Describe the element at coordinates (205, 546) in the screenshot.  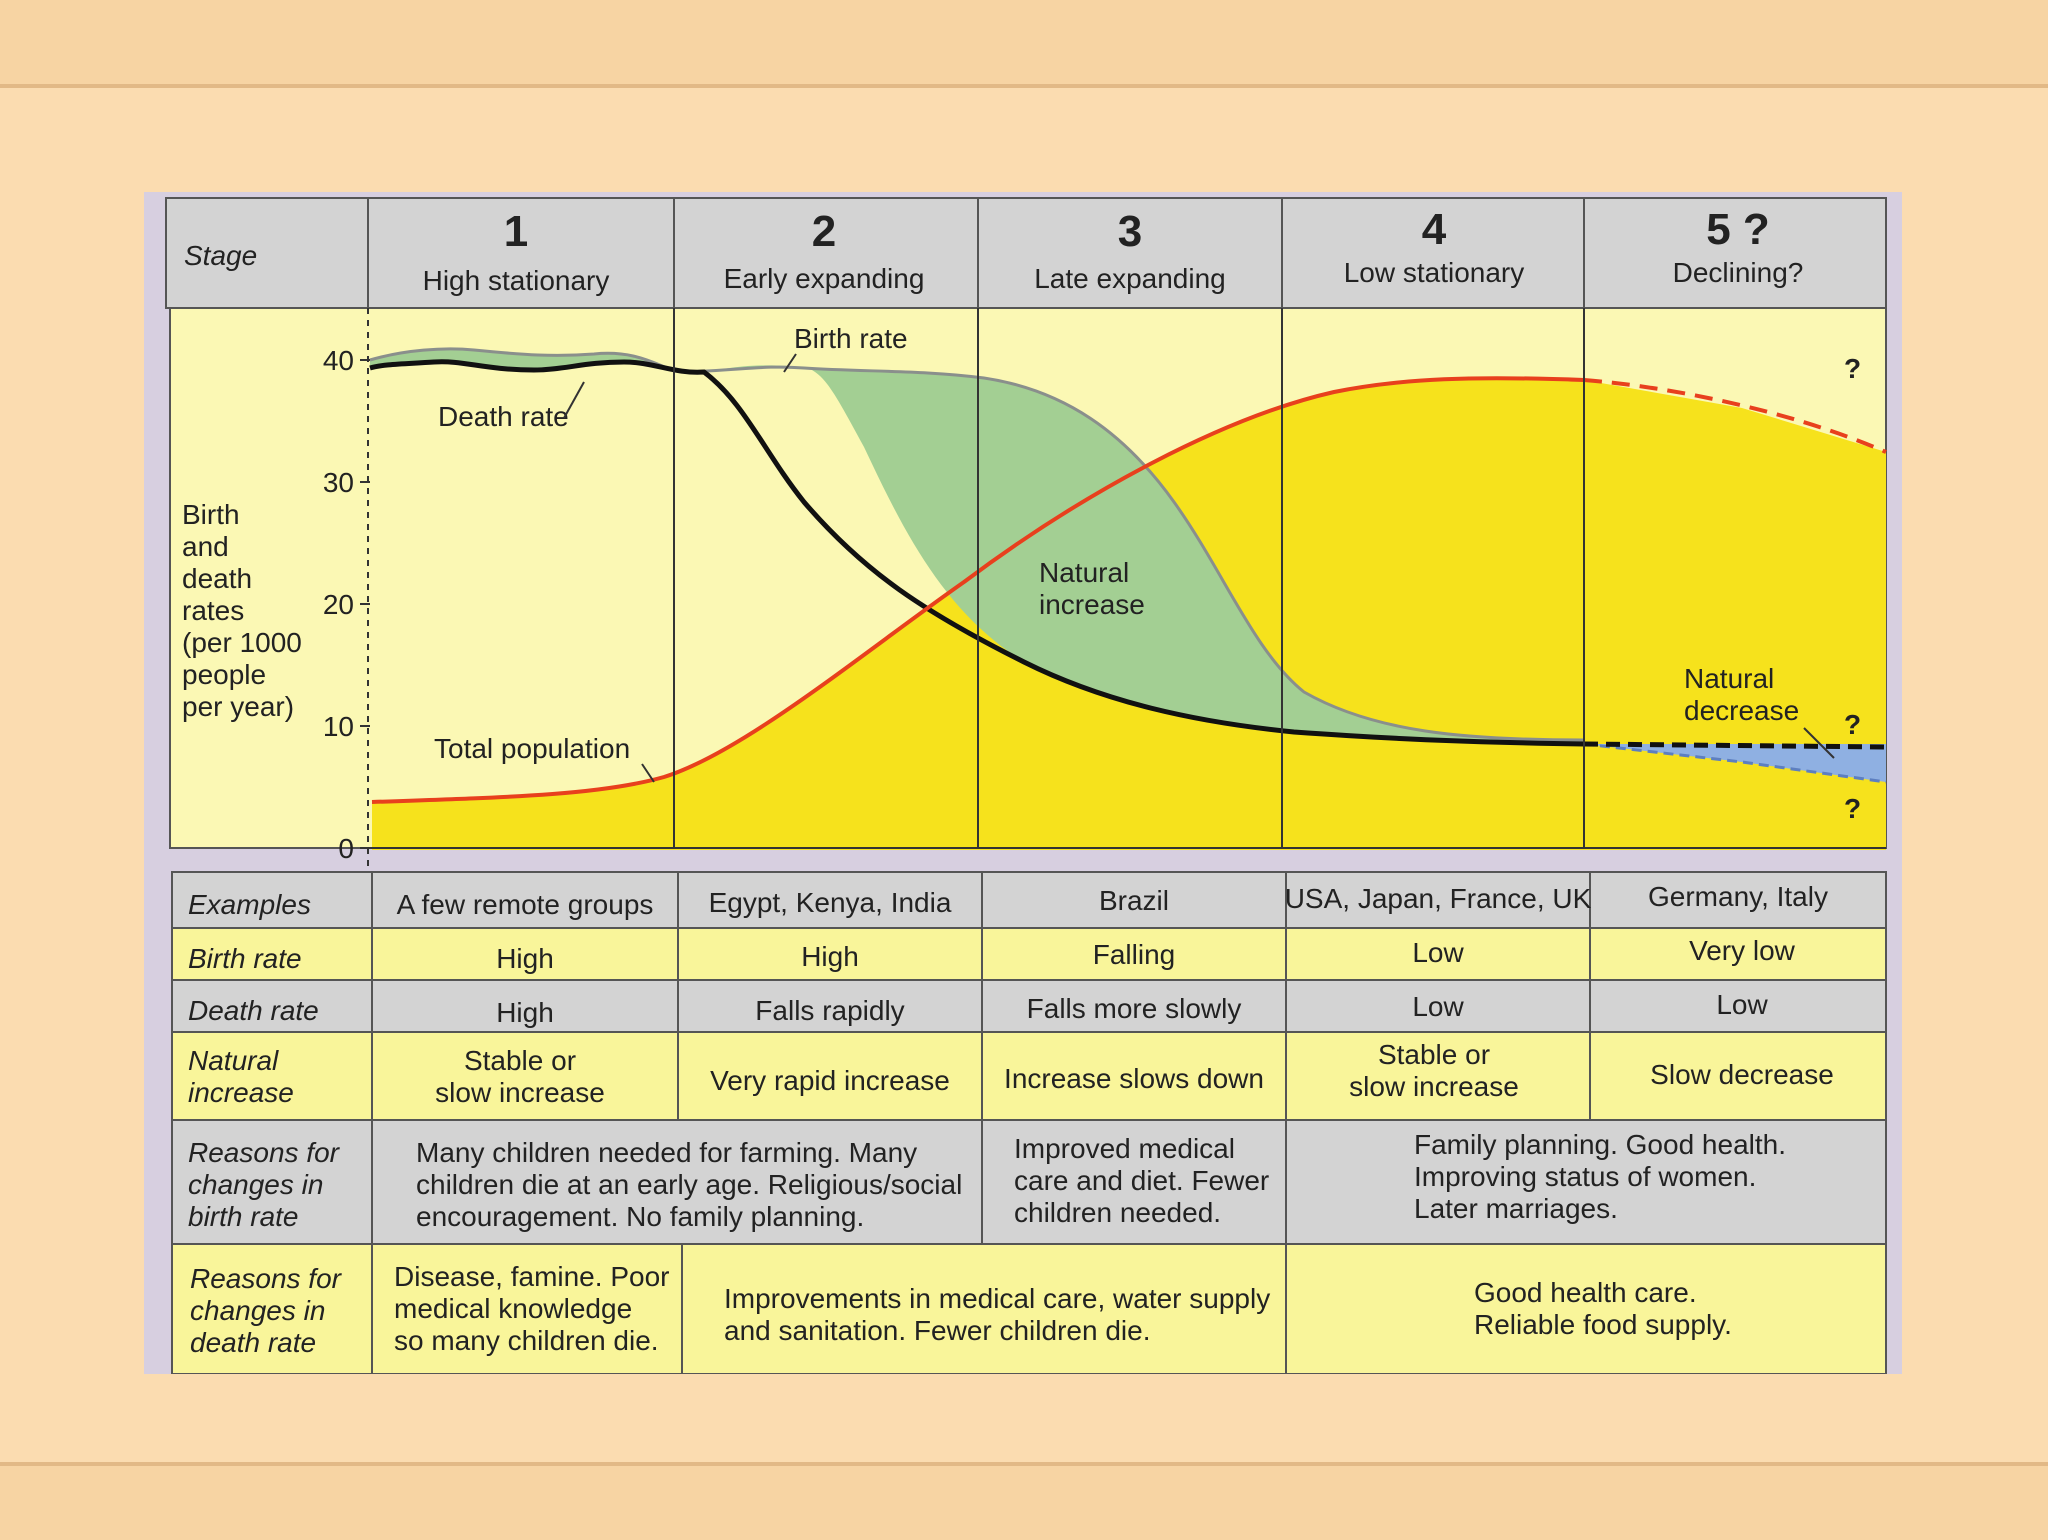
I see `y-axis-label-line: and` at that location.